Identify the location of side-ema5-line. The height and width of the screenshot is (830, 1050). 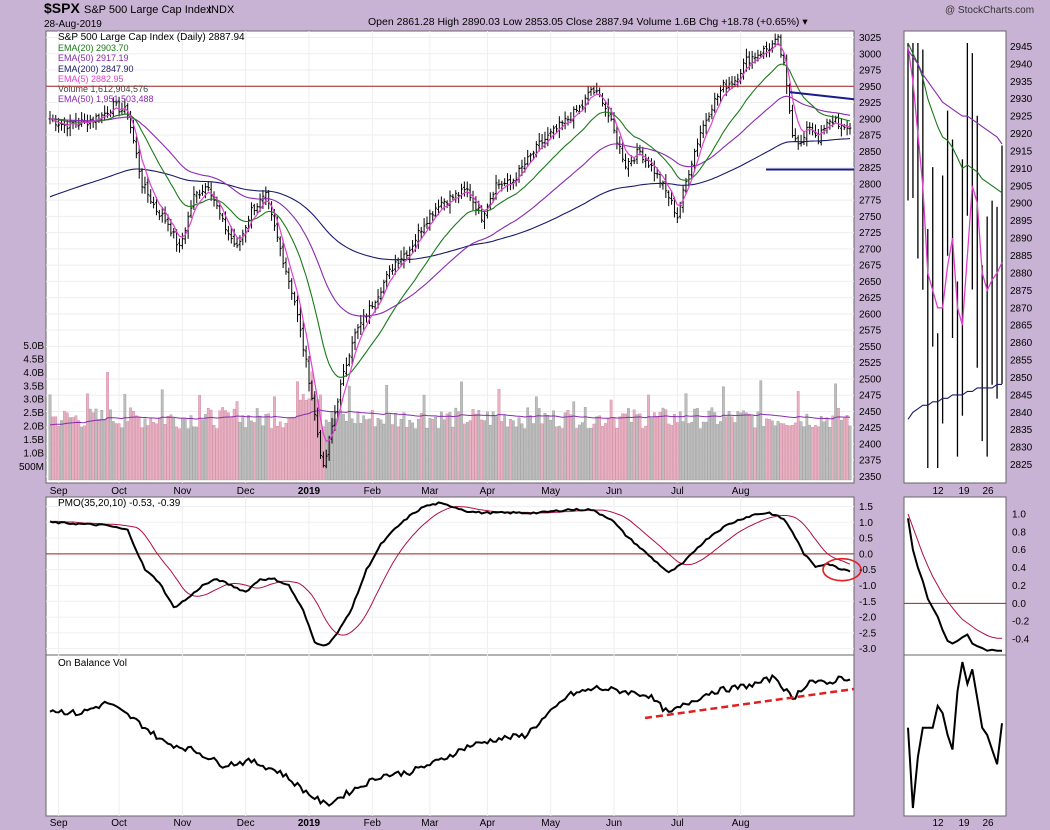
(955, 186).